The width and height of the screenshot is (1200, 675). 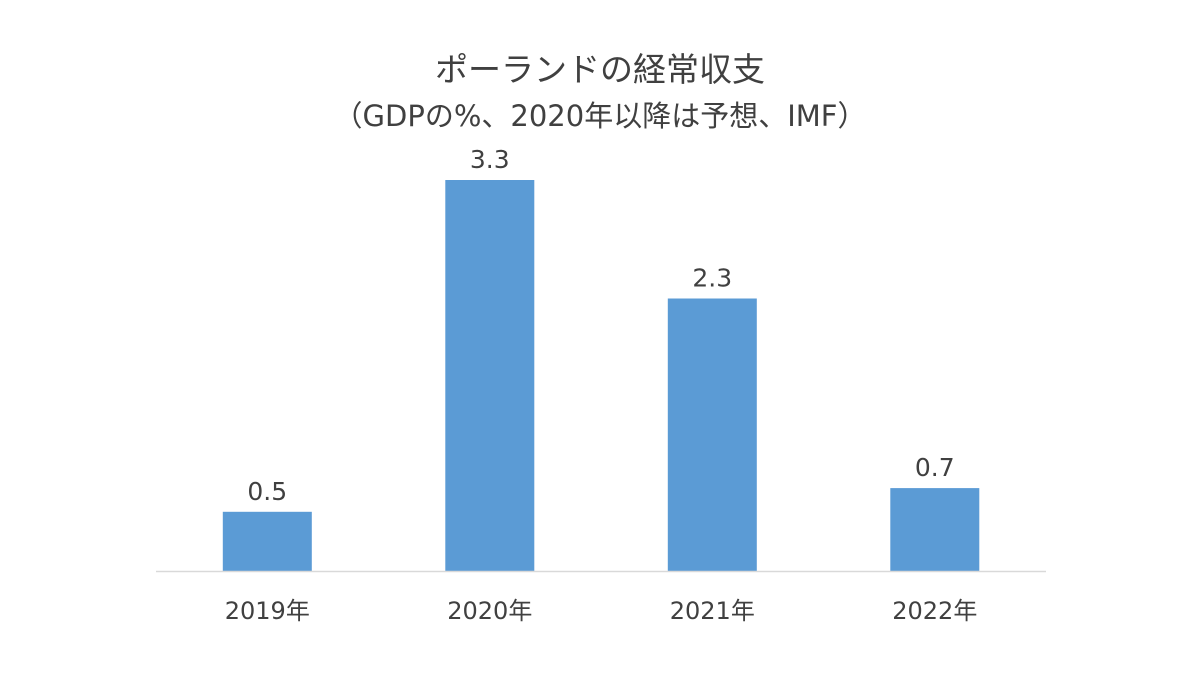 I want to click on category-labels-layer: 2019年 2020年 2021年 2022年, so click(x=601, y=611).